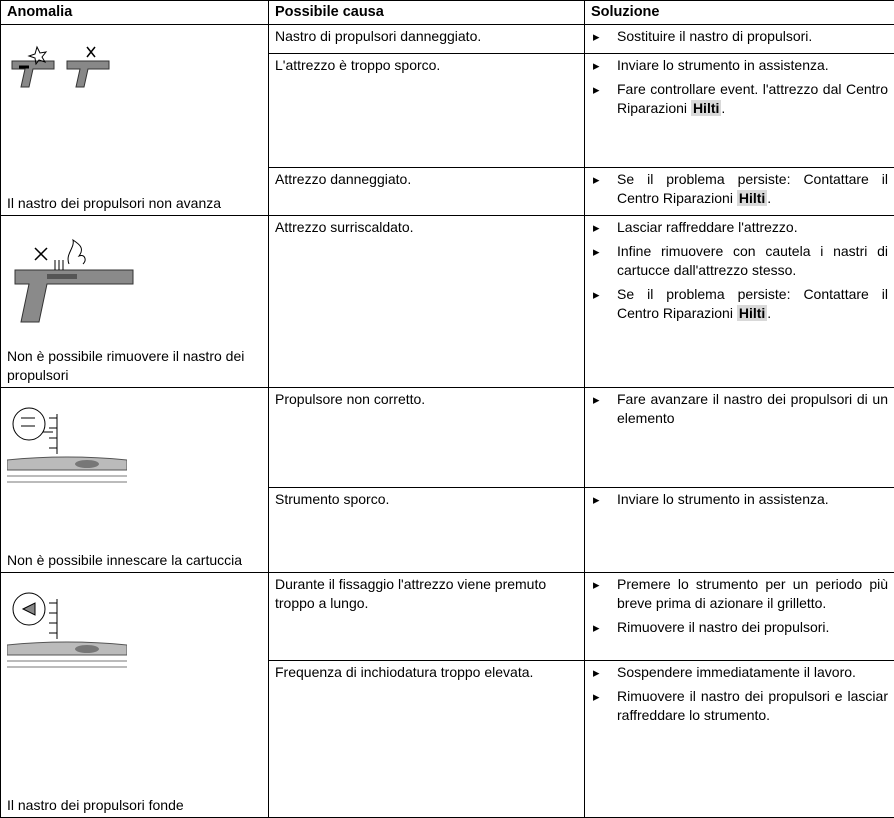 This screenshot has width=894, height=818. What do you see at coordinates (739, 672) in the screenshot?
I see `solution-item: Sospendere immediatamente il lavoro.` at bounding box center [739, 672].